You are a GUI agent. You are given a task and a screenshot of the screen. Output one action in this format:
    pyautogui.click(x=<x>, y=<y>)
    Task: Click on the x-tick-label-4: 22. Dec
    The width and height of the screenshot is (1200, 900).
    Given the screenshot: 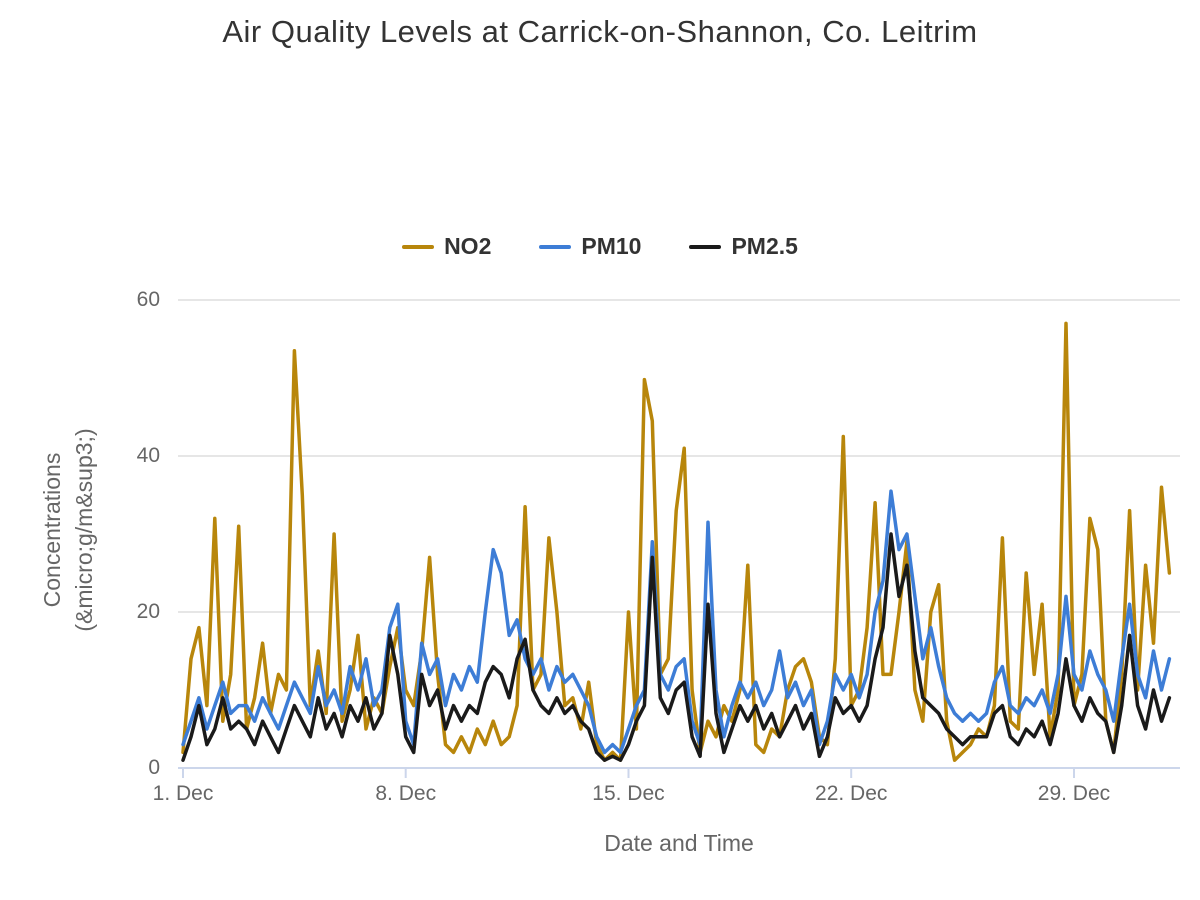 What is the action you would take?
    pyautogui.click(x=851, y=793)
    